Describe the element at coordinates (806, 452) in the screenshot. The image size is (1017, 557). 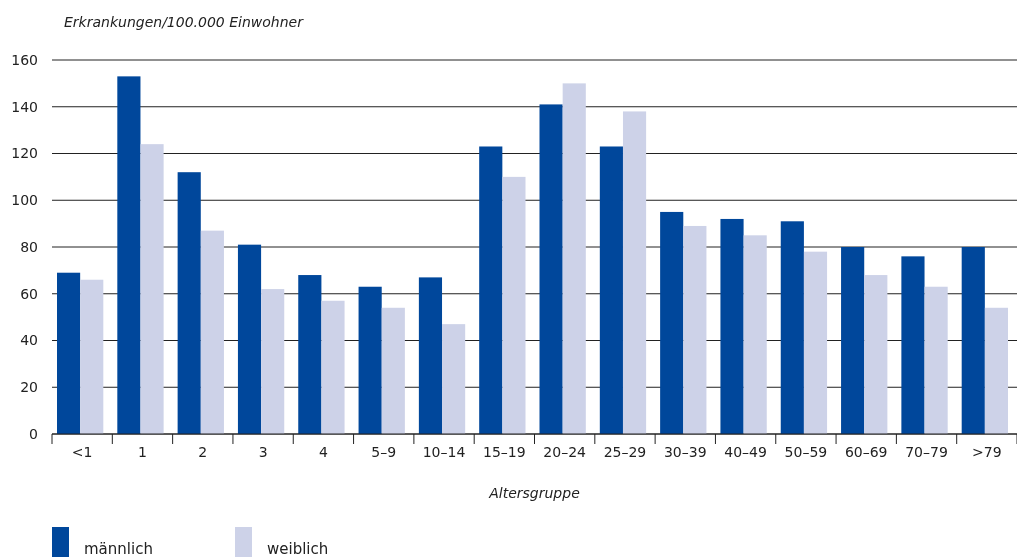
I see `x-tick-label: 50–59` at that location.